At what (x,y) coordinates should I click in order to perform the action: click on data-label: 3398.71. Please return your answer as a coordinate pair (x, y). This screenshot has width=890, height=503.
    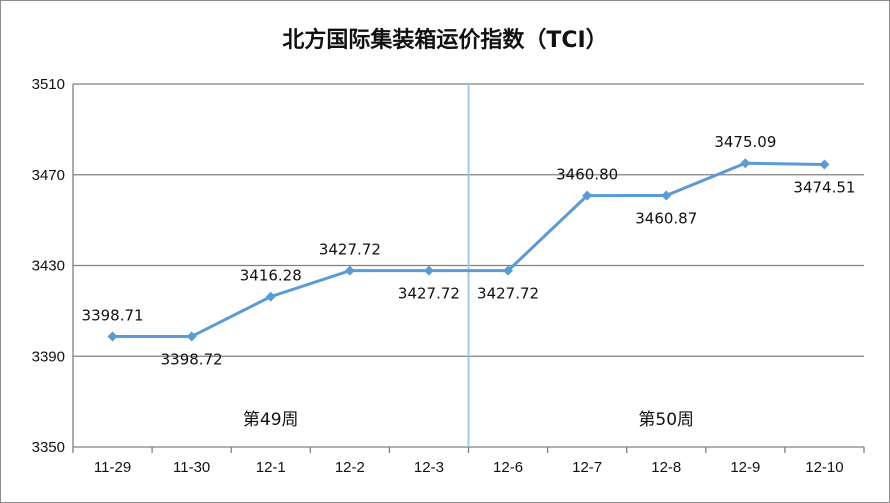
    Looking at the image, I should click on (113, 315).